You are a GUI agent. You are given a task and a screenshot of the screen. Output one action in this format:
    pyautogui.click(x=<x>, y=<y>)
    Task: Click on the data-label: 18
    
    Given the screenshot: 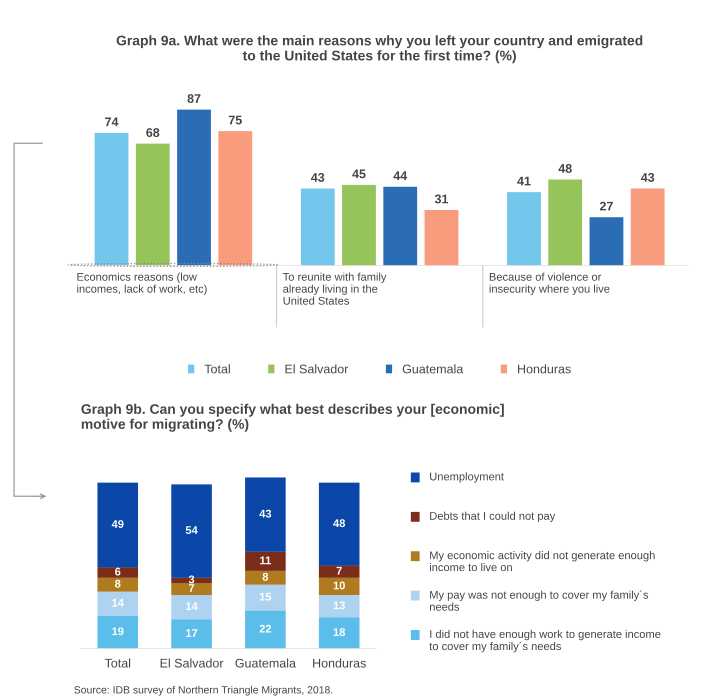 What is the action you would take?
    pyautogui.click(x=340, y=632)
    